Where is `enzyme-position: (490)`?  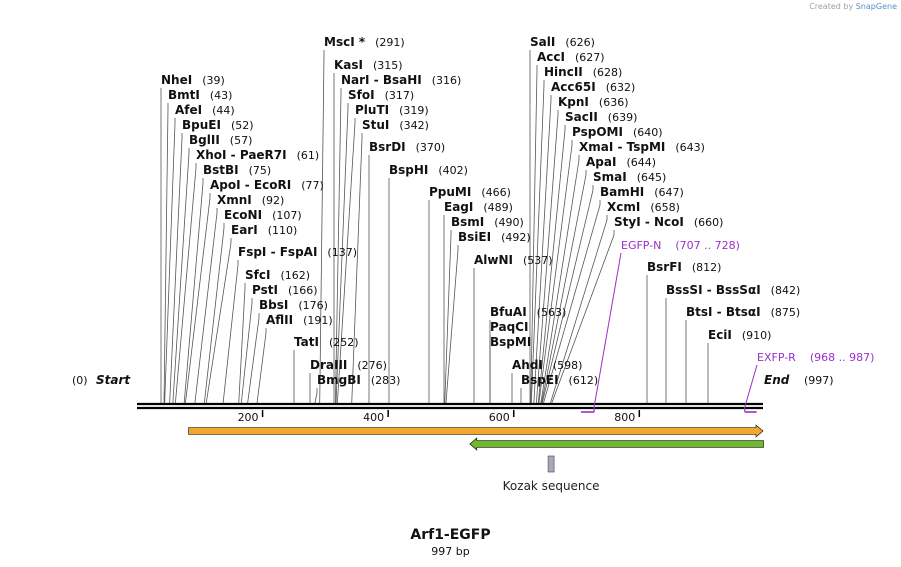
enzyme-position: (490) is located at coordinates (509, 222).